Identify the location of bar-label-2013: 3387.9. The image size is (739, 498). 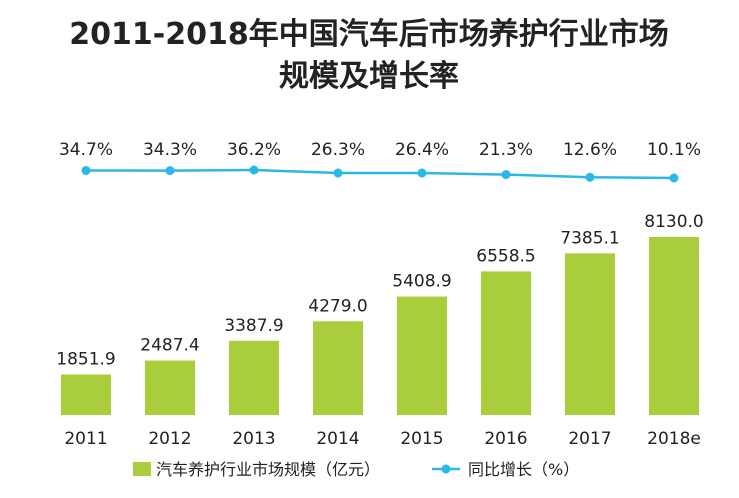
(253, 326).